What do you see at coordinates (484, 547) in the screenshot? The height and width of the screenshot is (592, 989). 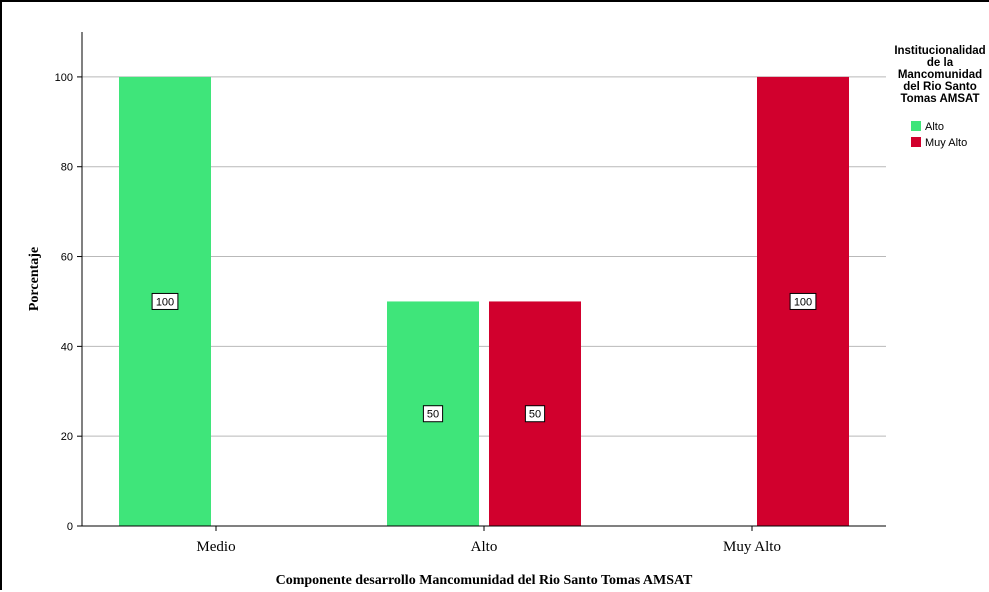 I see `x-tick-label-alto: Alto` at bounding box center [484, 547].